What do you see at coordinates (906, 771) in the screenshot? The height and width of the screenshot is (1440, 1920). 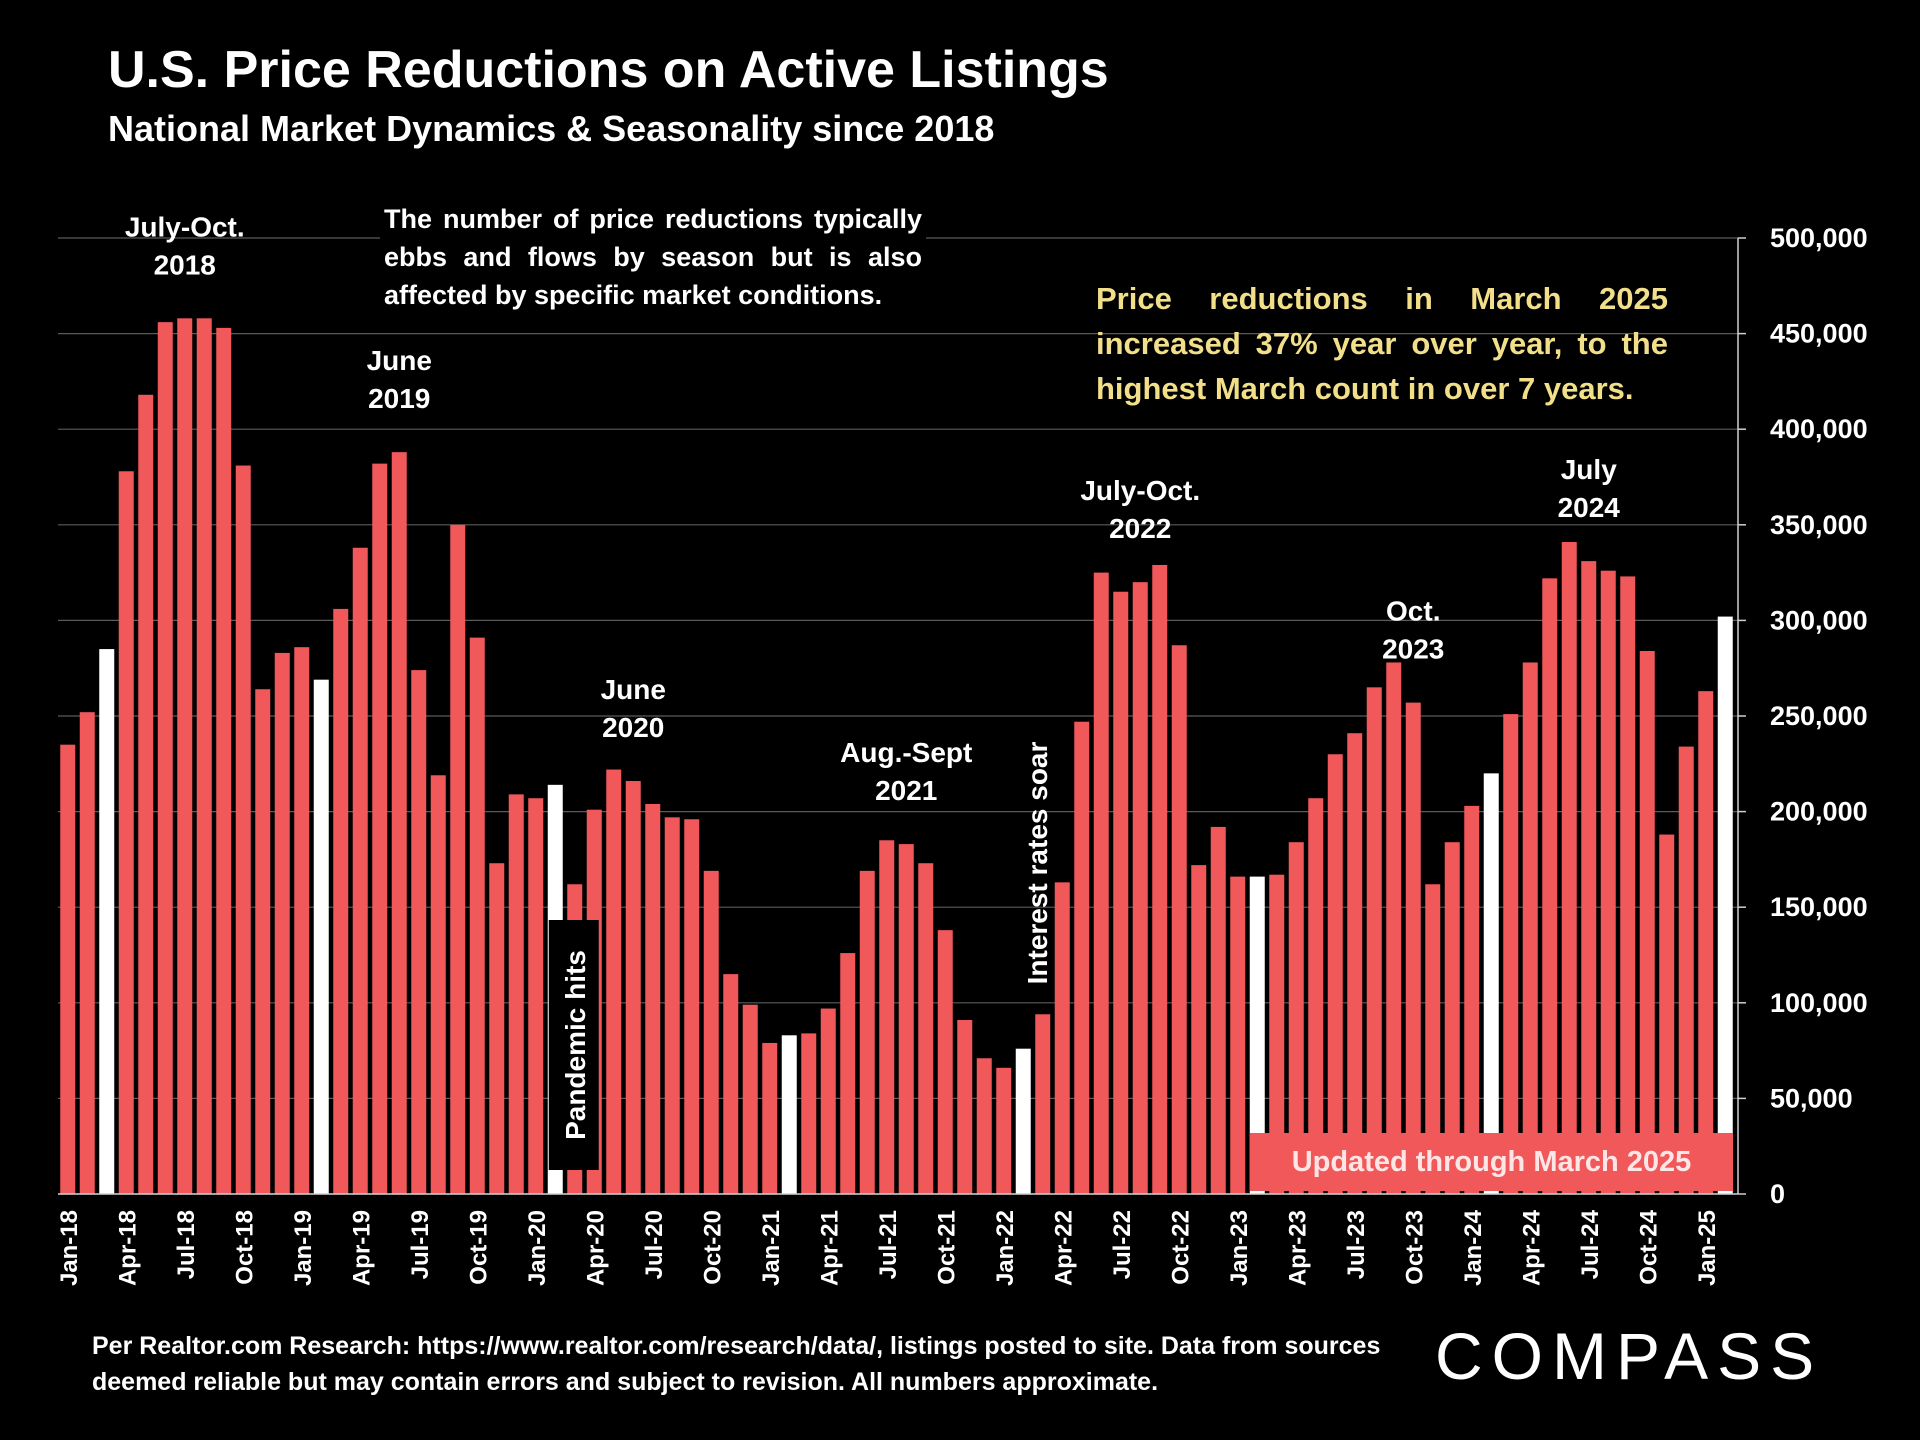 I see `peak-callout: Aug.-Sept 2021` at bounding box center [906, 771].